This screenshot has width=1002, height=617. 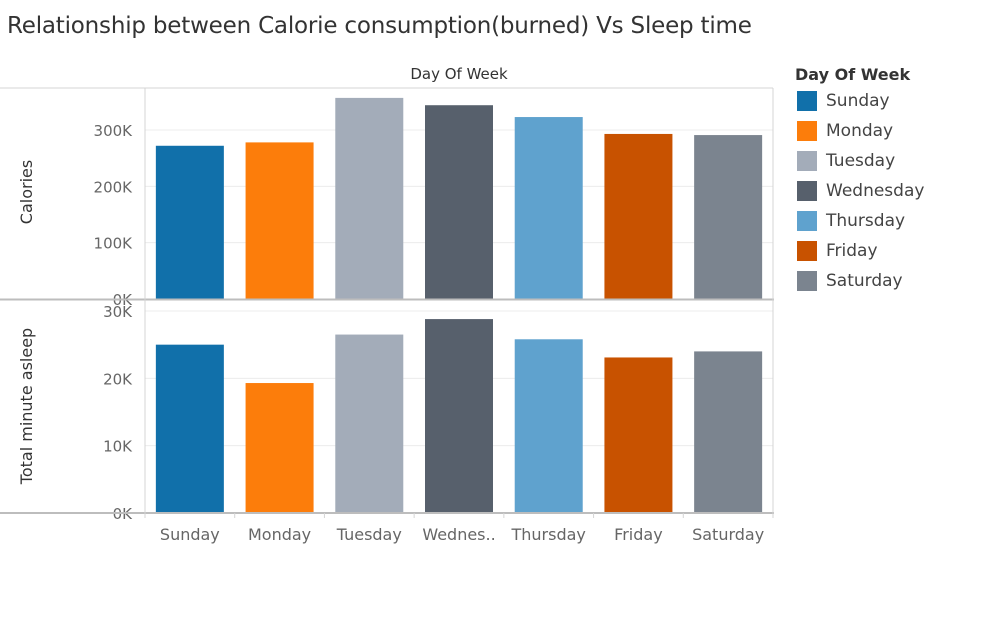 I want to click on legend-item-thursday: Thursday, so click(x=895, y=221).